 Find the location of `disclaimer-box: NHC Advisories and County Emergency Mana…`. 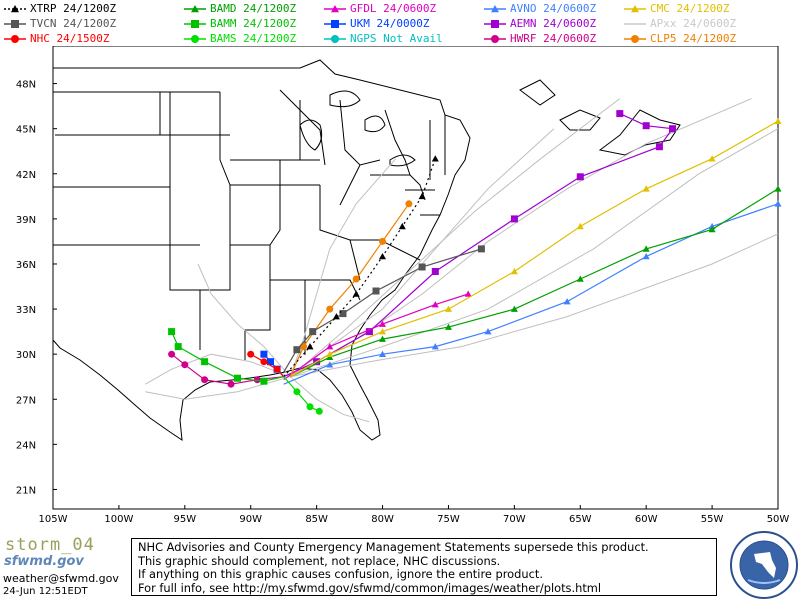

disclaimer-box: NHC Advisories and County Emergency Mana… is located at coordinates (424, 567).